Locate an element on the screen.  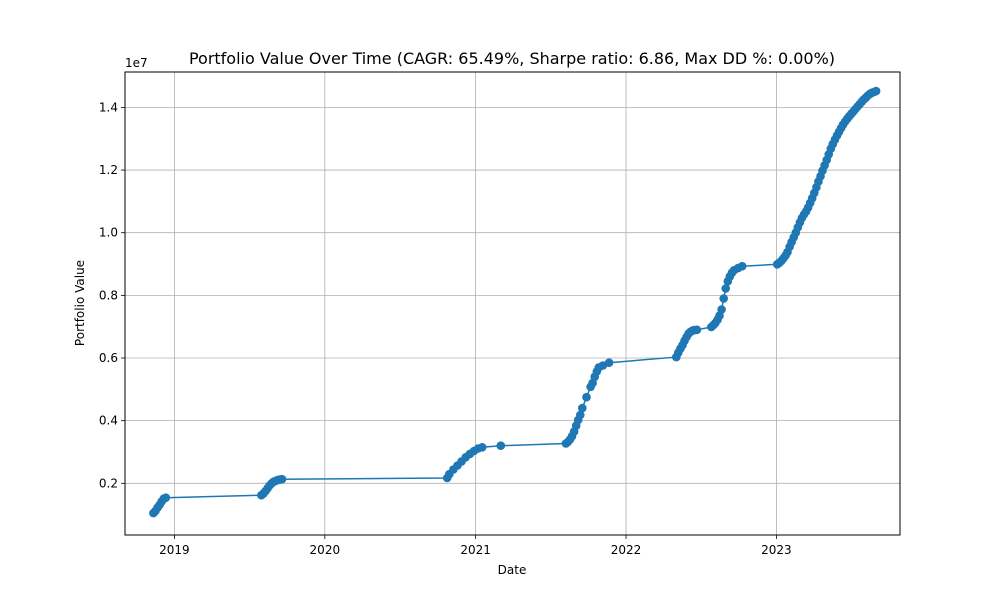
x-tick-label: 2022 is located at coordinates (626, 550).